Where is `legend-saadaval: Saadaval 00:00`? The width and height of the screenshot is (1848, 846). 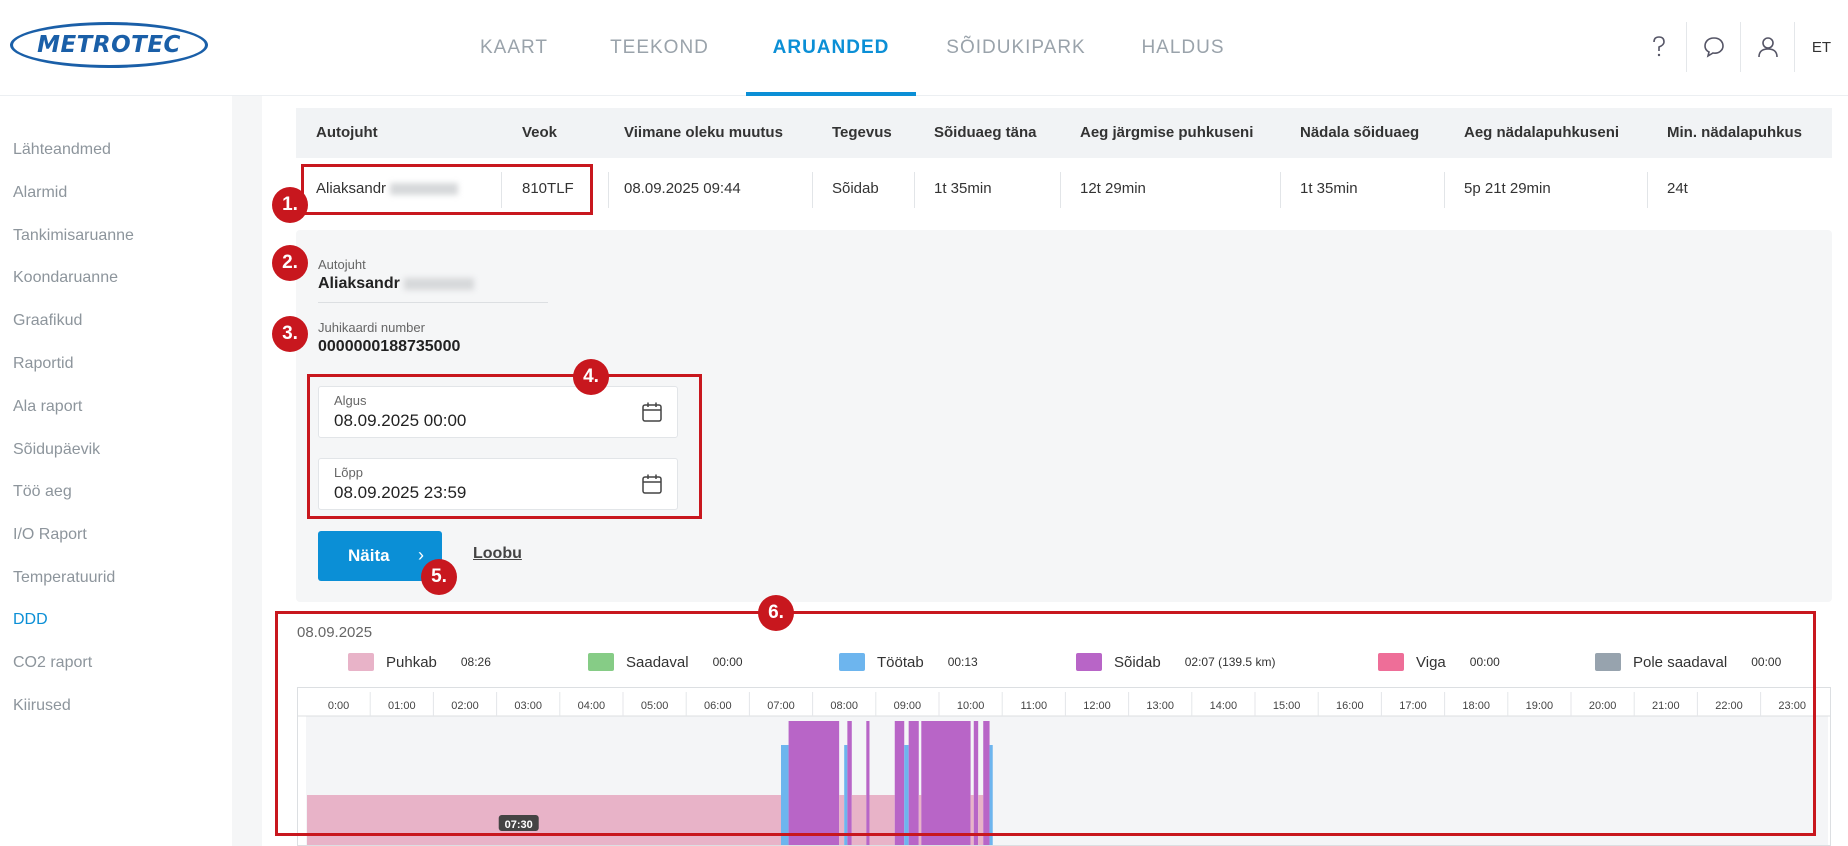
legend-saadaval: Saadaval 00:00 is located at coordinates (665, 662).